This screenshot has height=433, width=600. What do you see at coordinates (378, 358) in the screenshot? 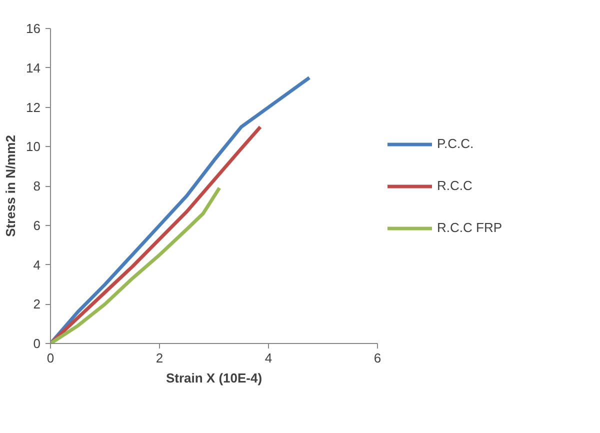
I see `x-tick-label: 6` at bounding box center [378, 358].